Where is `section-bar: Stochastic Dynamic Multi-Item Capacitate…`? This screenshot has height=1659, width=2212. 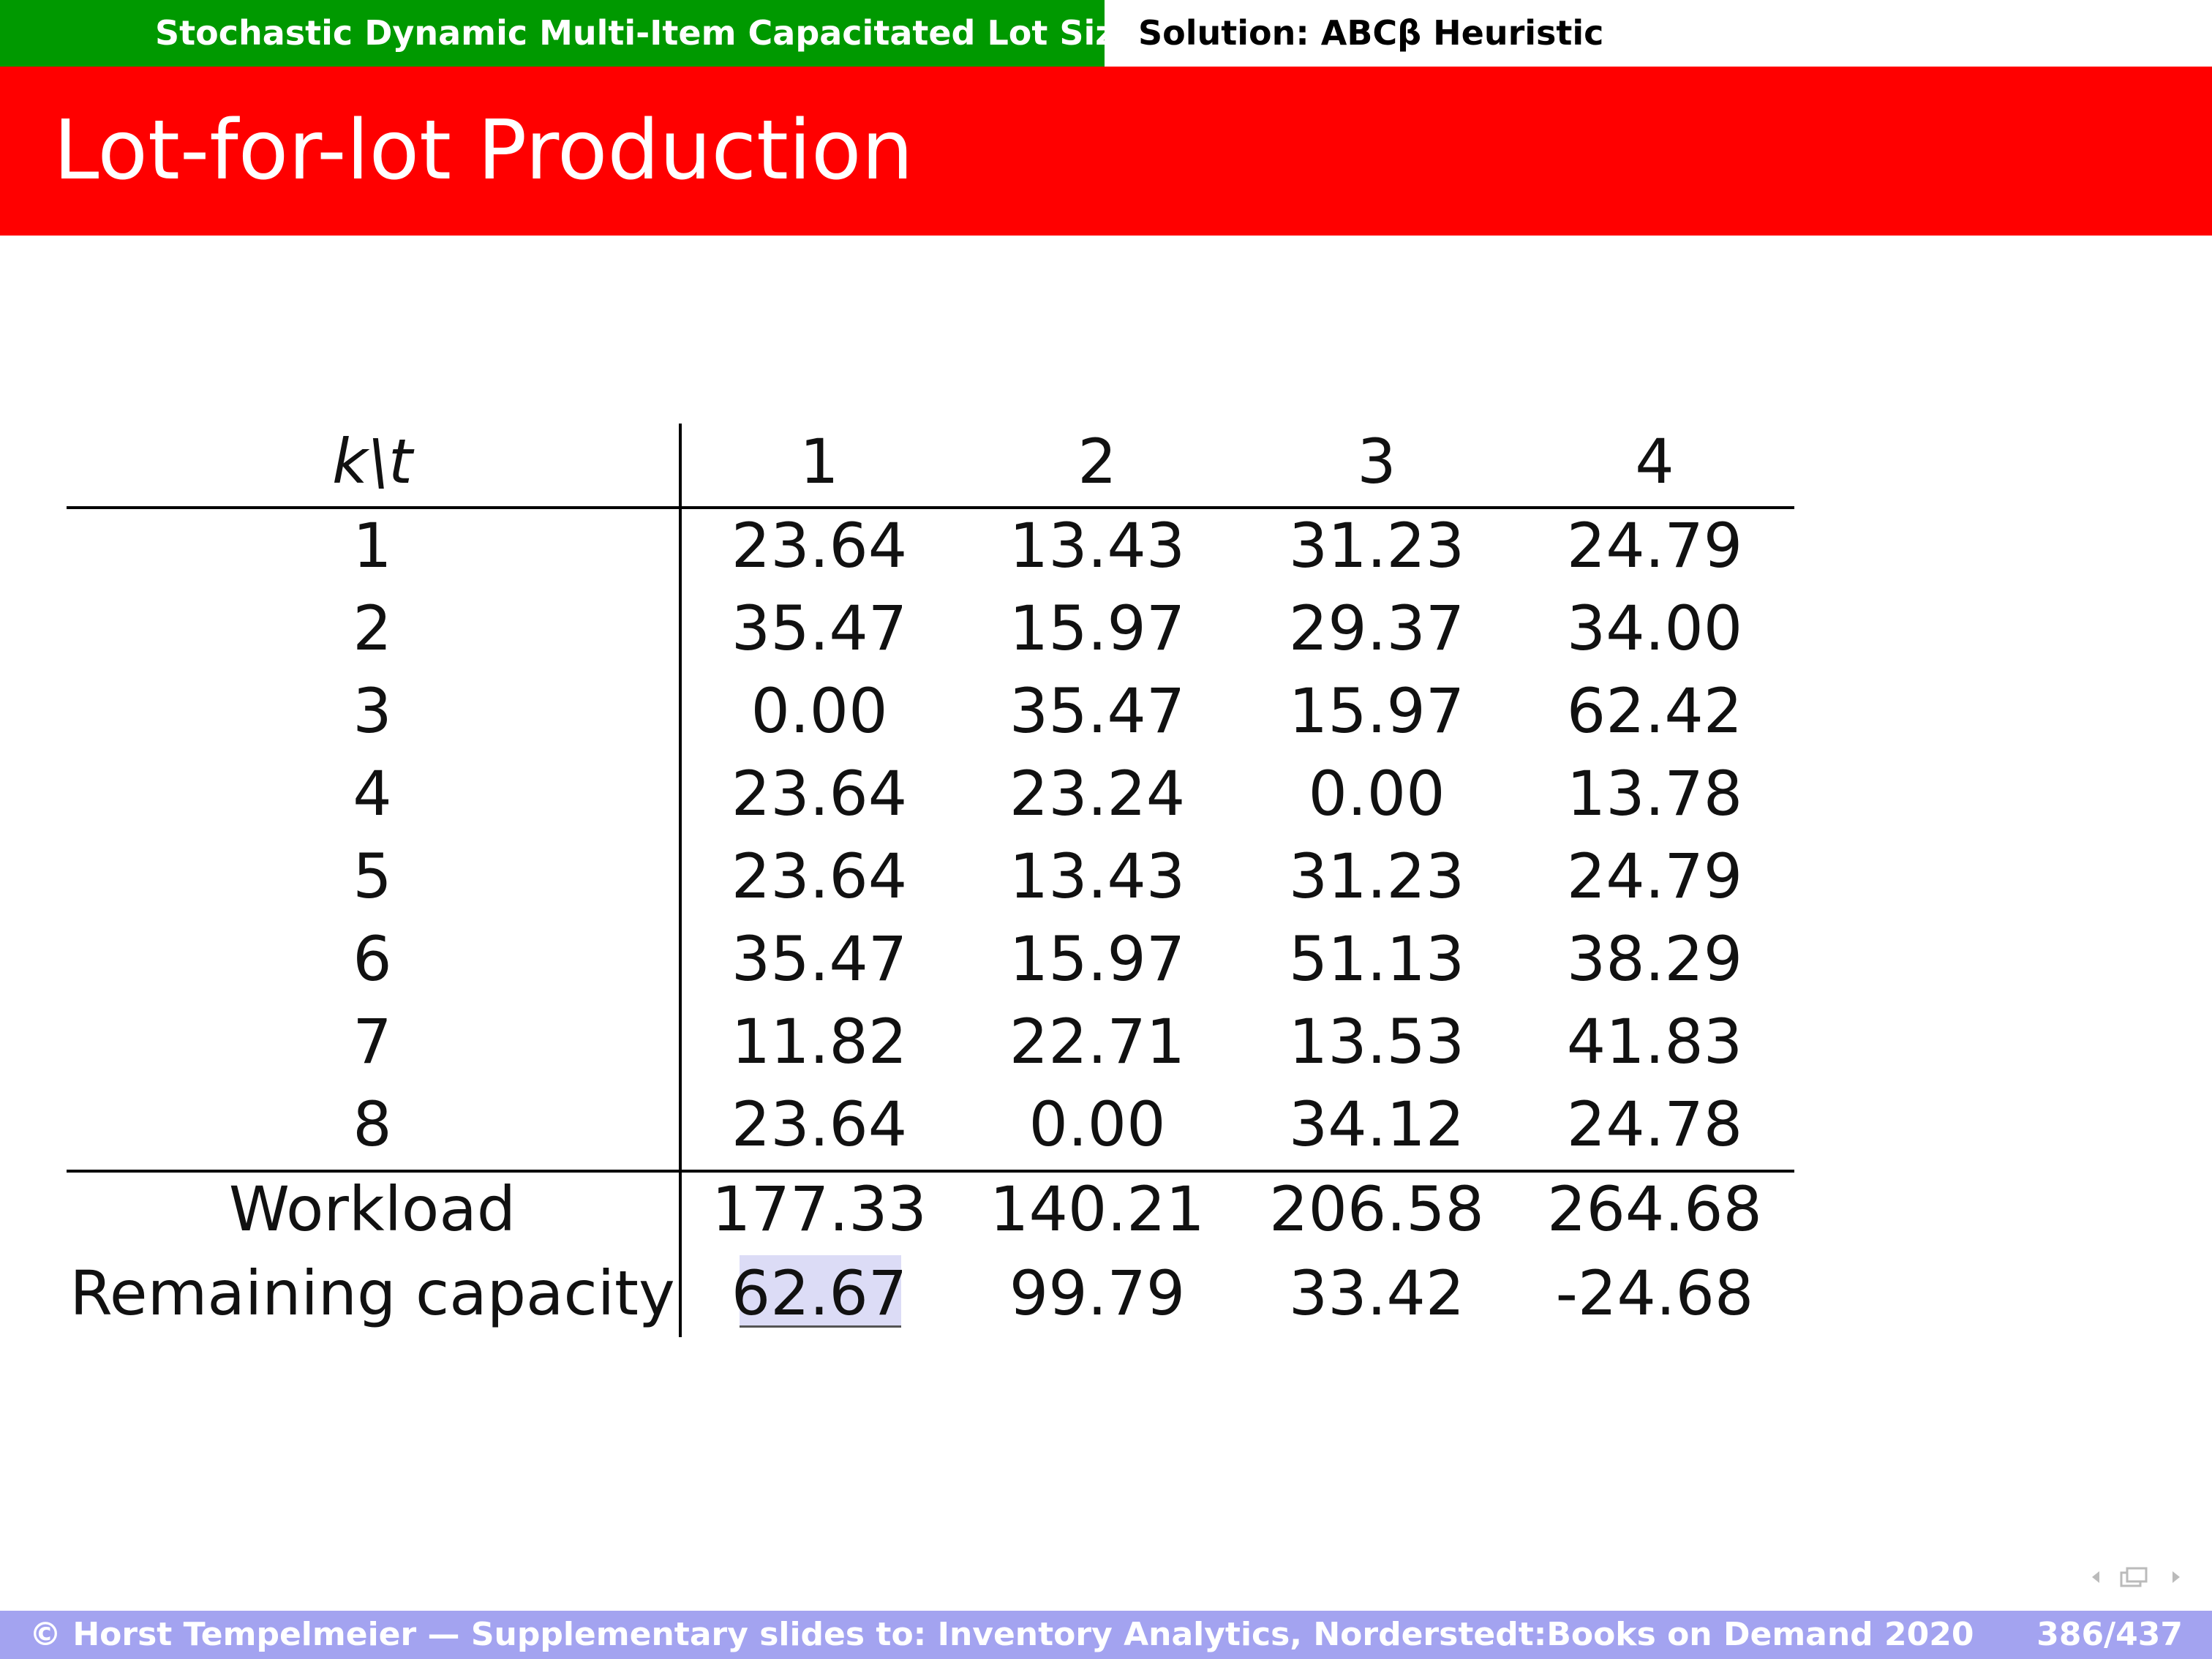 section-bar: Stochastic Dynamic Multi-Item Capacitate… is located at coordinates (587, 33).